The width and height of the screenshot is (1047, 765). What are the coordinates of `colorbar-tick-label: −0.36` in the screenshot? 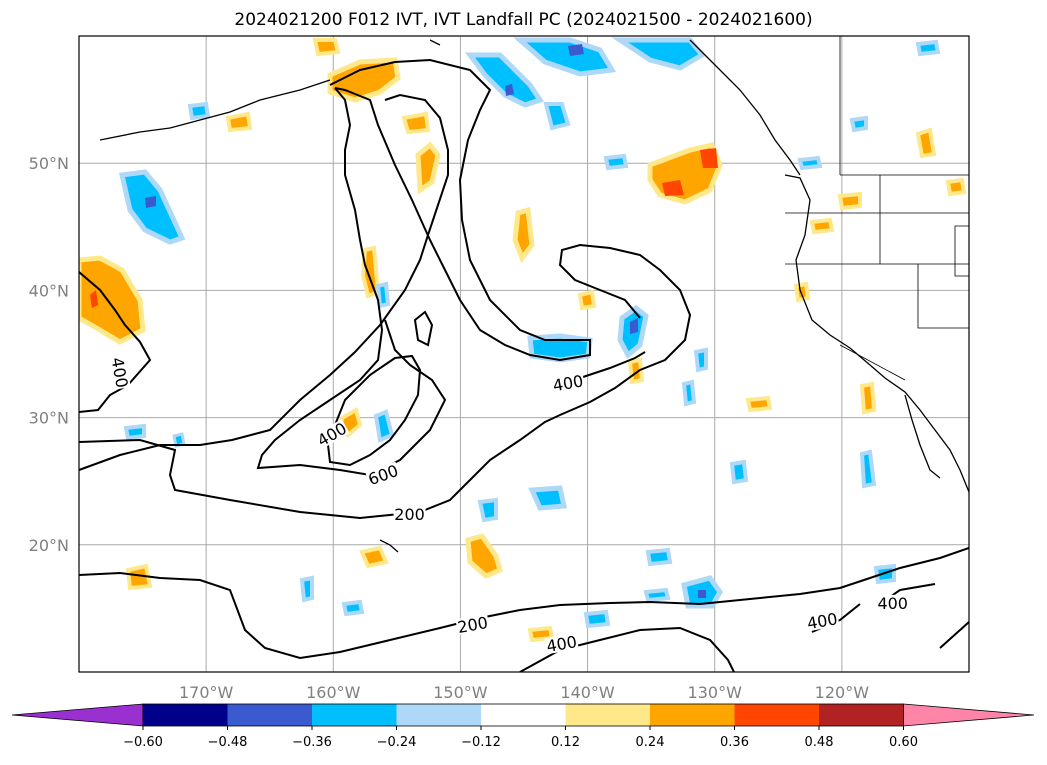 It's located at (312, 742).